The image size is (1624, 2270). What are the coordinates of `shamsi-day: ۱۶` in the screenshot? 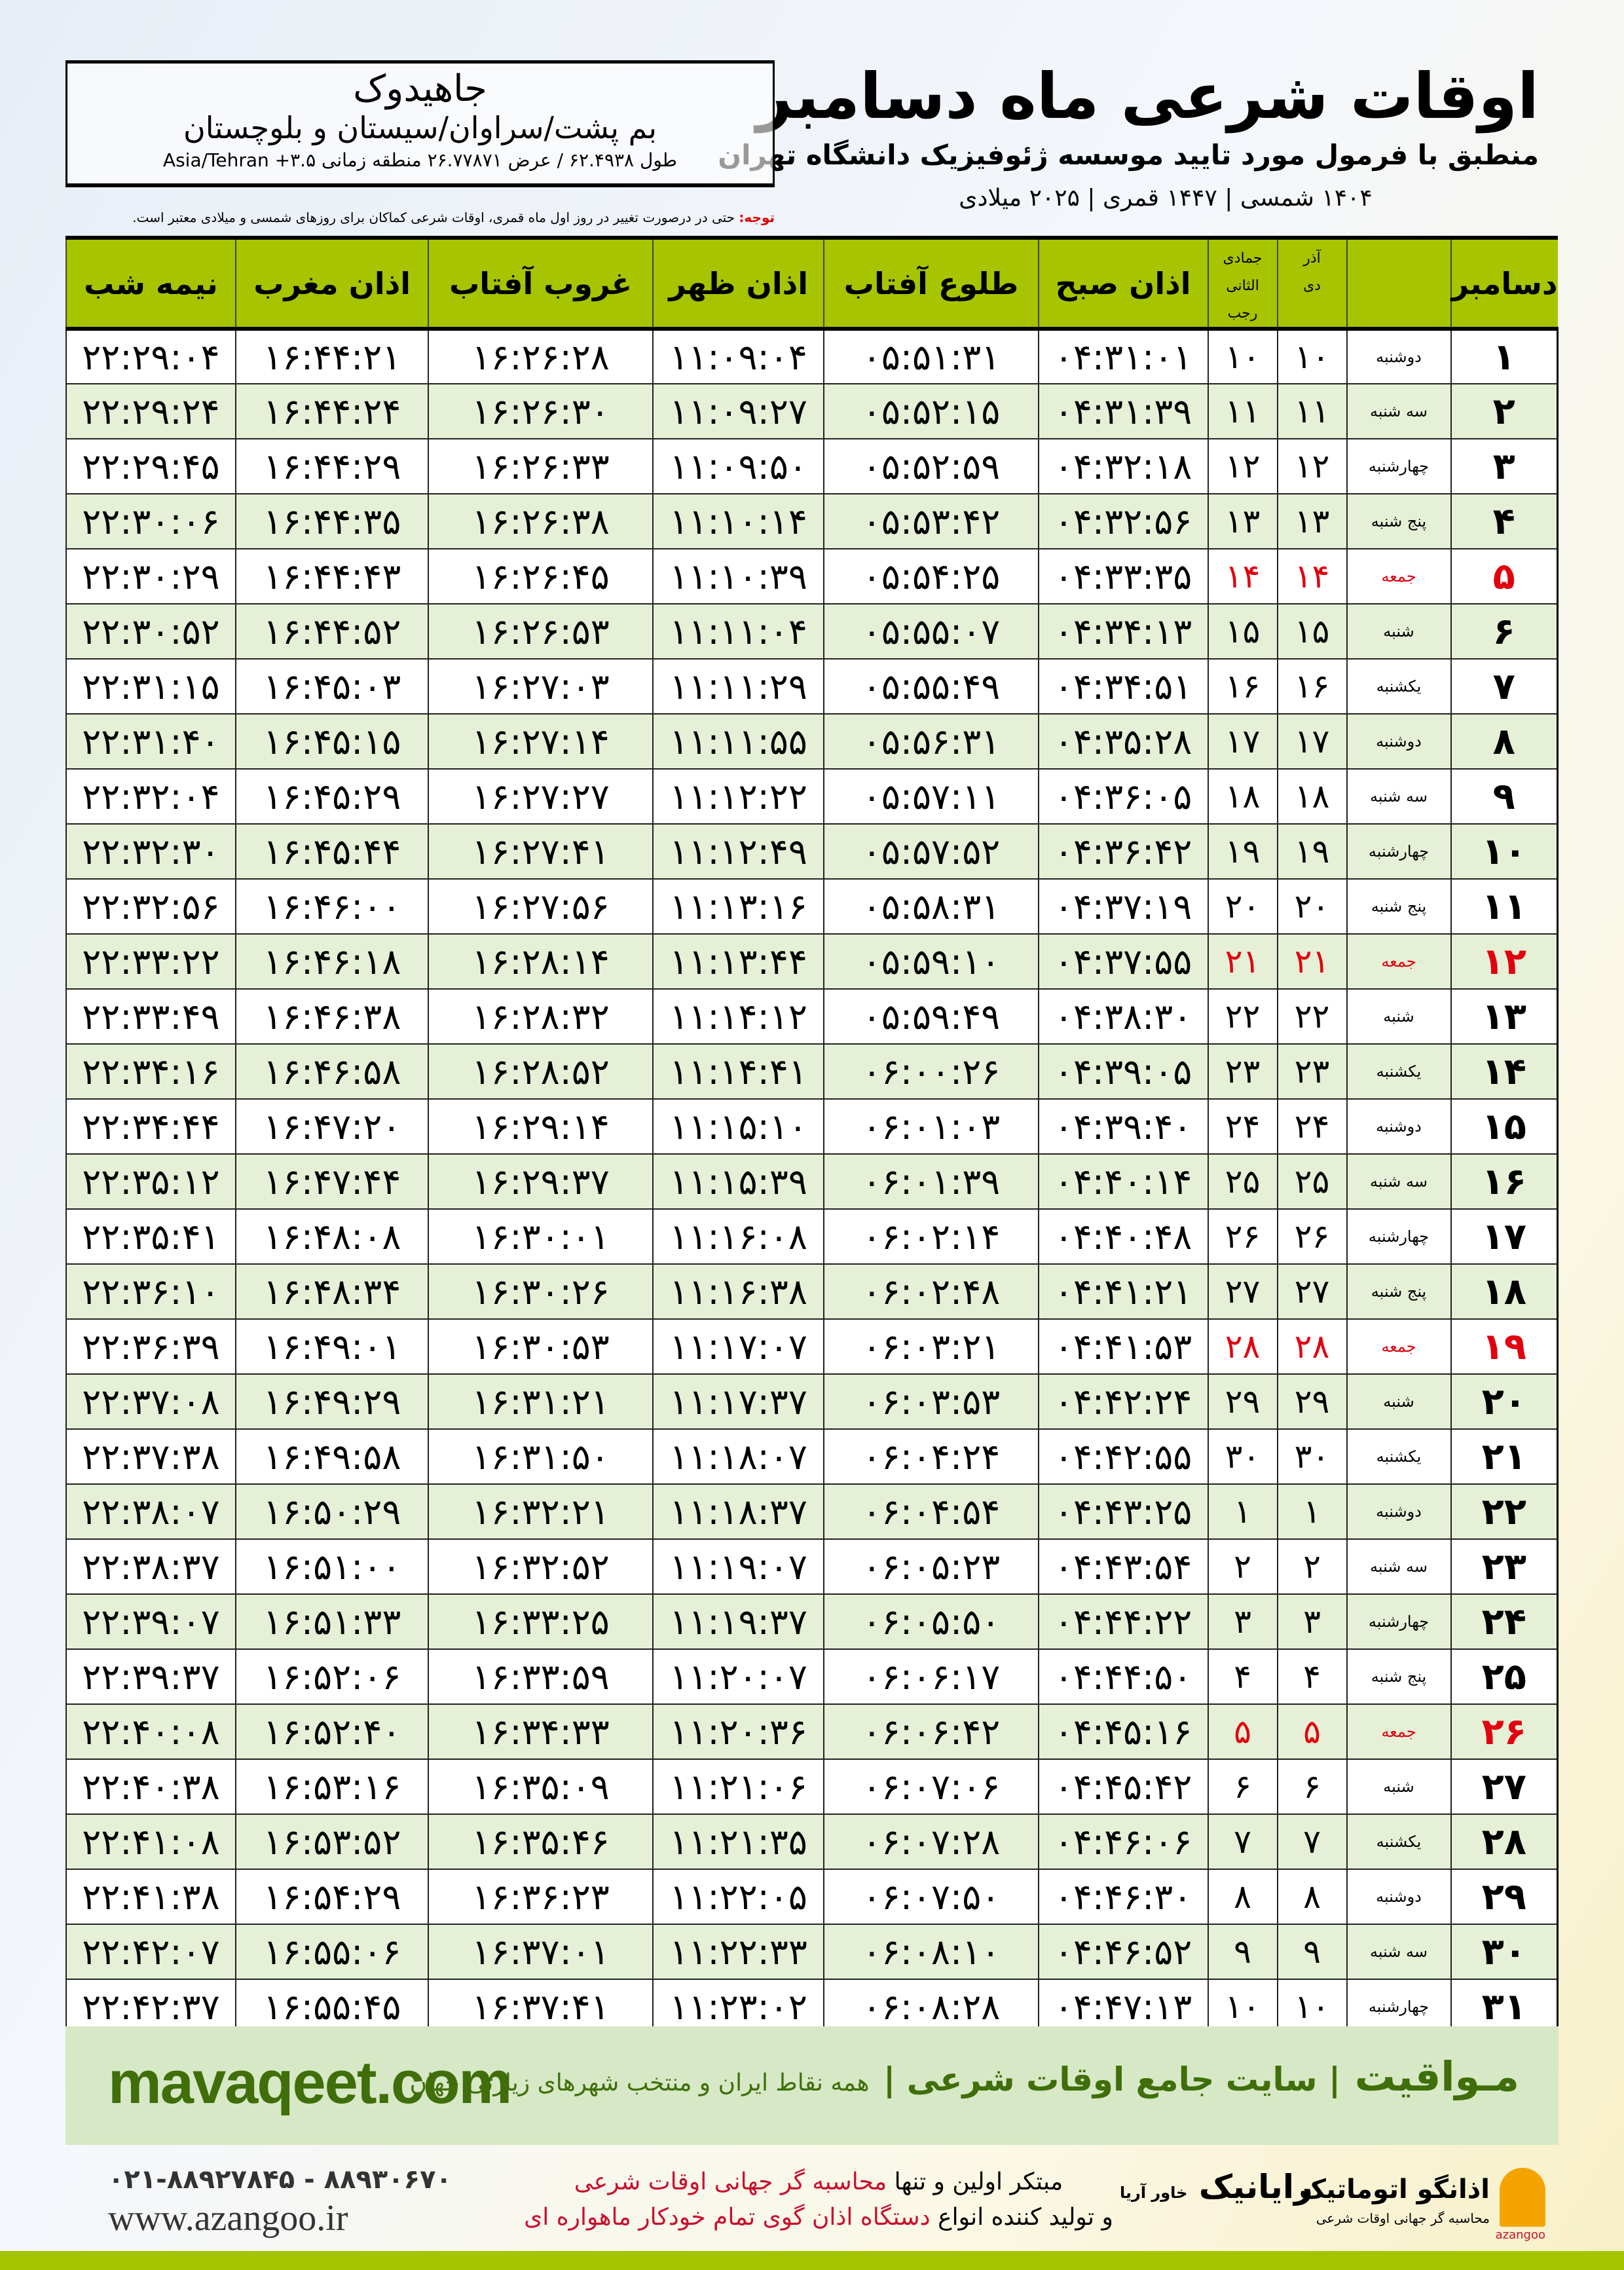 It's located at (1312, 686).